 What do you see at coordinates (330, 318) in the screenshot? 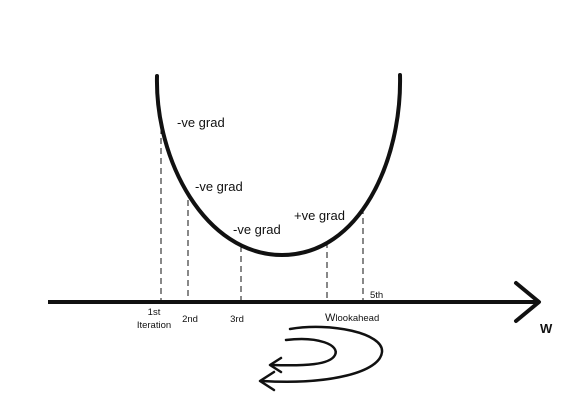
I see `tick-label-lookahead-main: W` at bounding box center [330, 318].